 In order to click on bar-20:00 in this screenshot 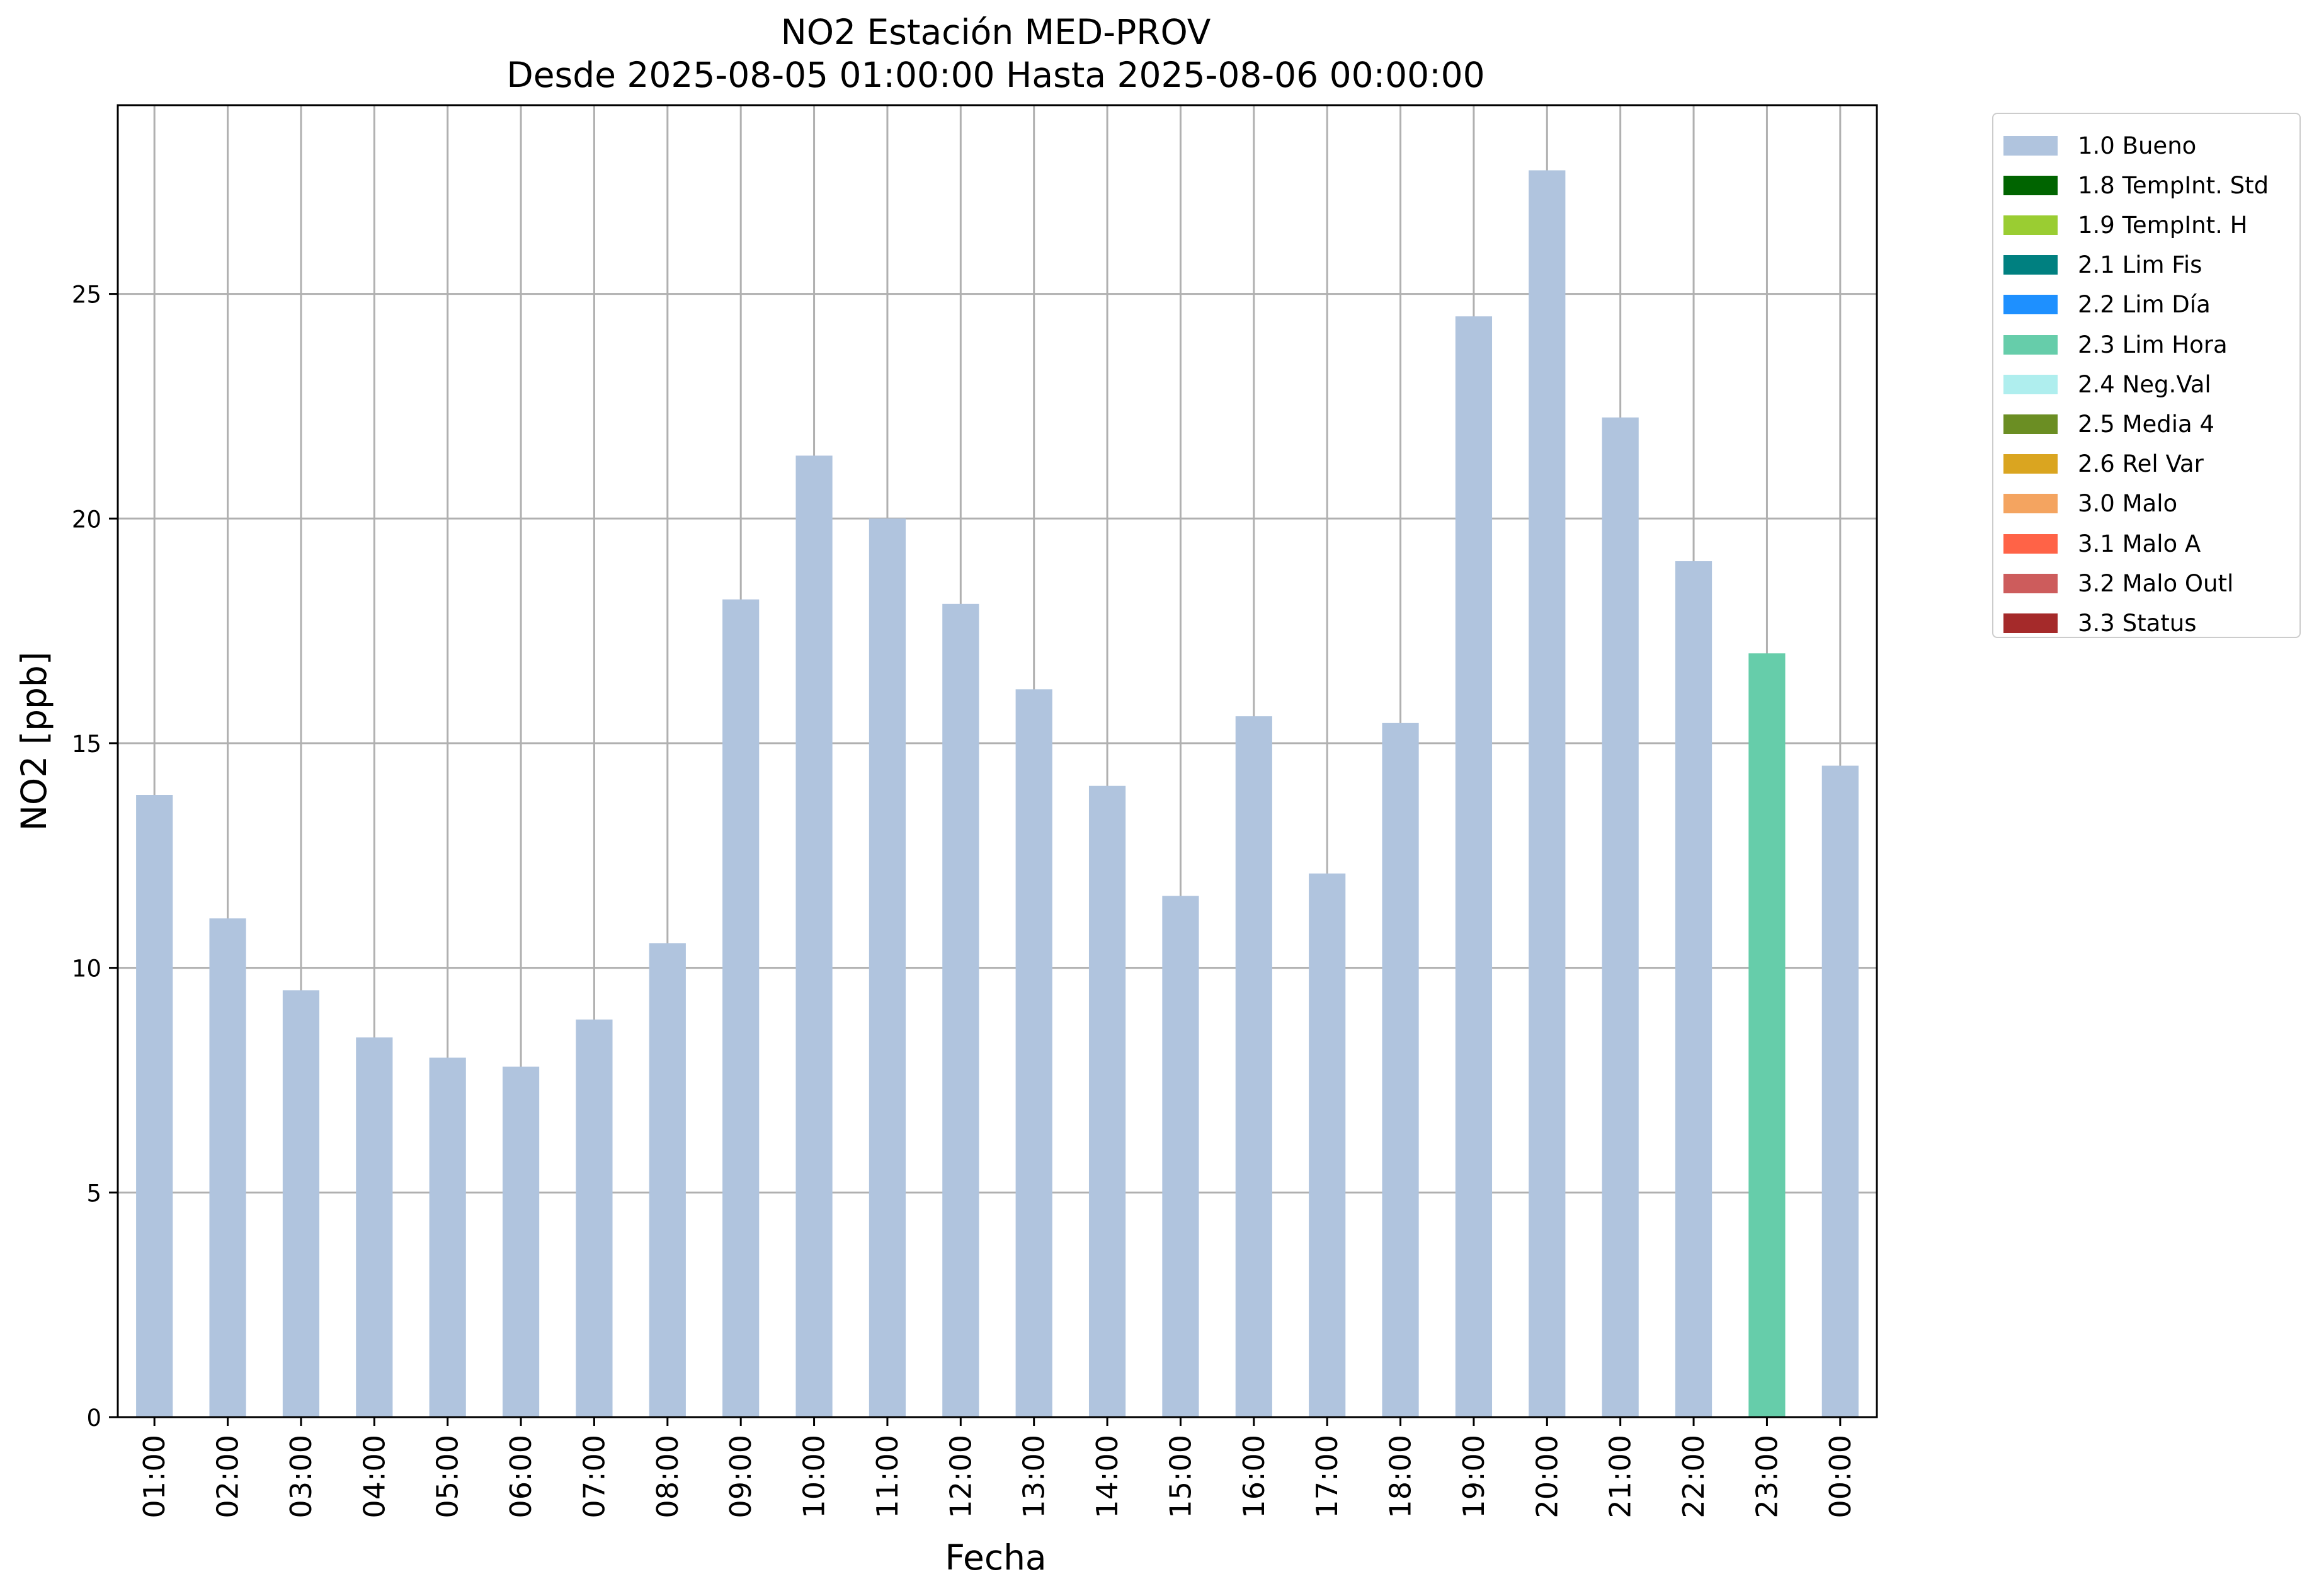, I will do `click(1547, 793)`.